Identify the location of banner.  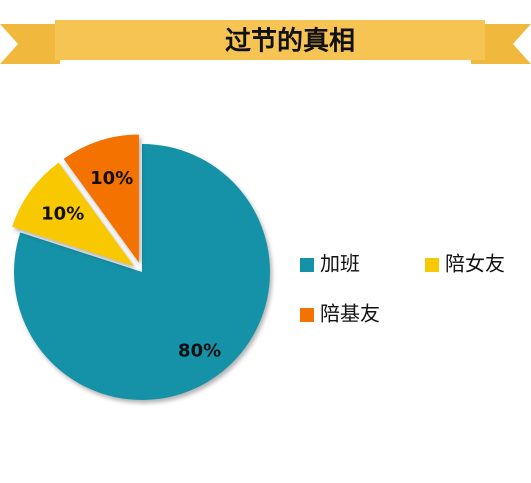
(270, 40).